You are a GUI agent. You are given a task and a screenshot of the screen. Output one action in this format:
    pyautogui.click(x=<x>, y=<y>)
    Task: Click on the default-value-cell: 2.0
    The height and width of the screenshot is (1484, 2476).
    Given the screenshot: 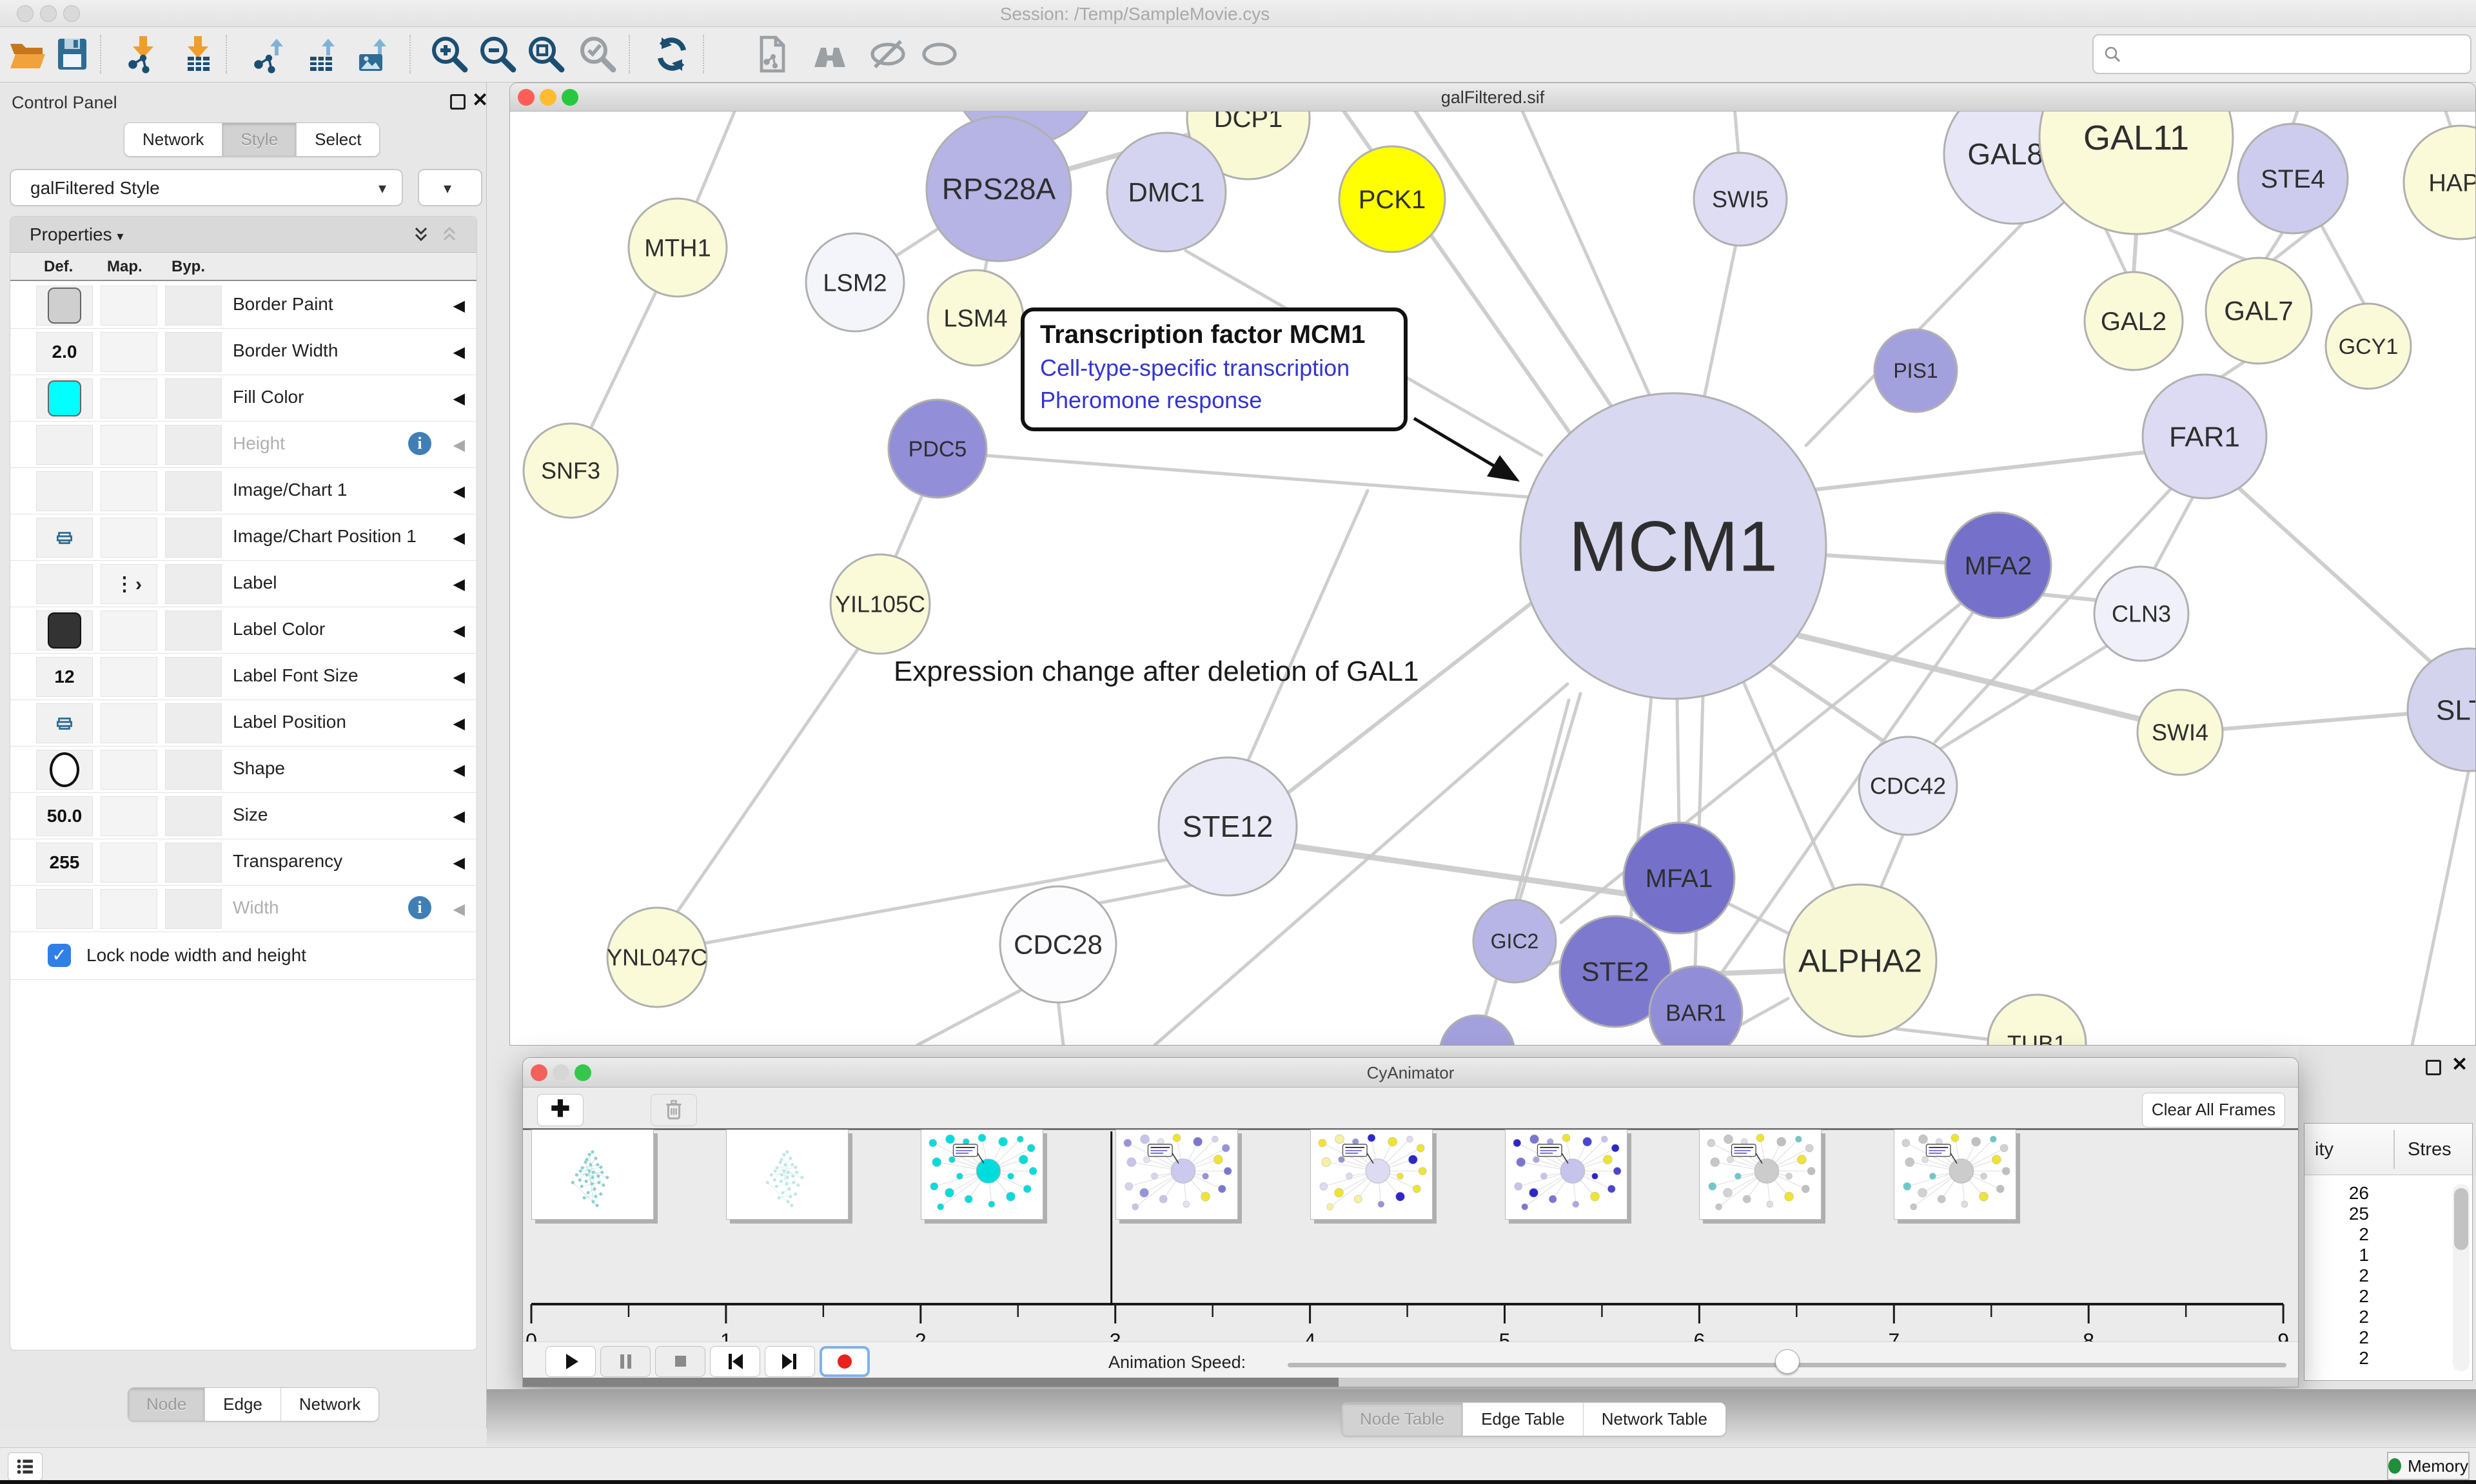 What is the action you would take?
    pyautogui.click(x=64, y=352)
    